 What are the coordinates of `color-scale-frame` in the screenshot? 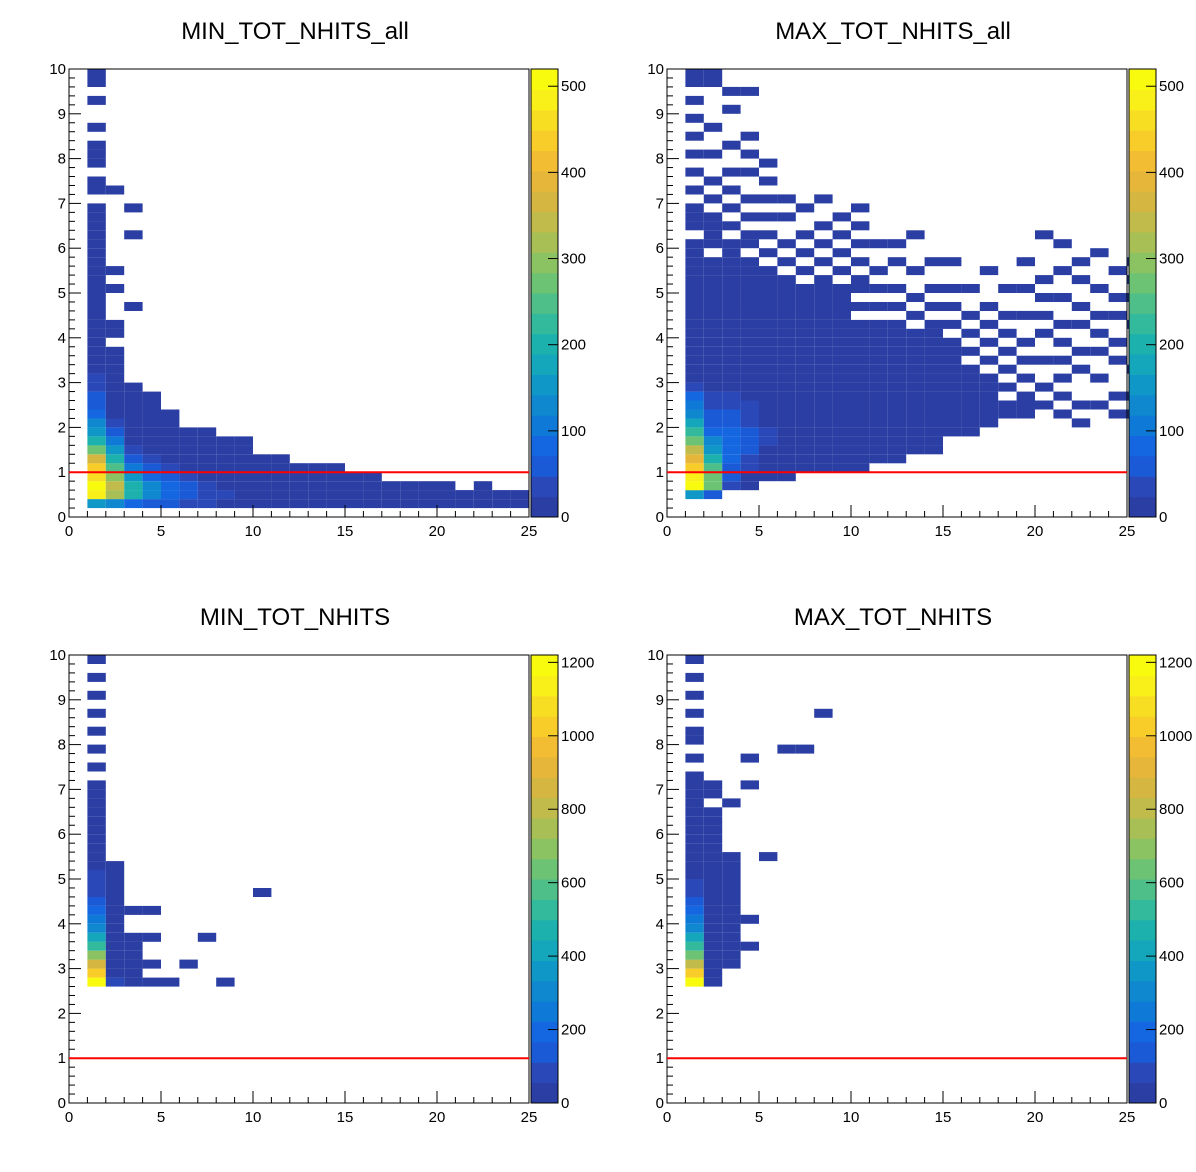 It's located at (544, 879).